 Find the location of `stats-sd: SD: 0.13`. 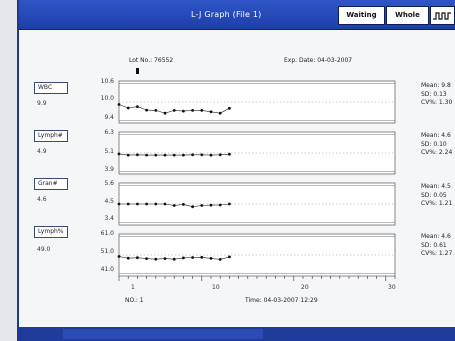

stats-sd: SD: 0.13 is located at coordinates (434, 94).